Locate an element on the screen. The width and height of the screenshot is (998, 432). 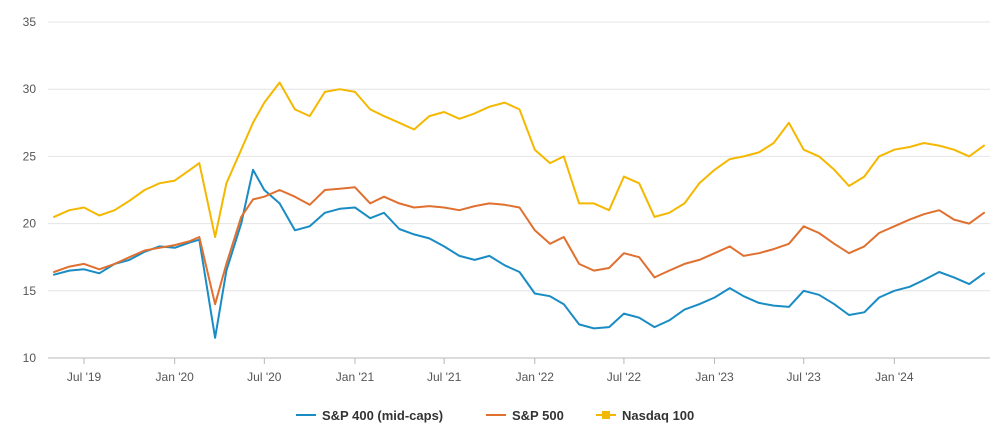
x-tick-label: Jan '20 is located at coordinates (175, 377).